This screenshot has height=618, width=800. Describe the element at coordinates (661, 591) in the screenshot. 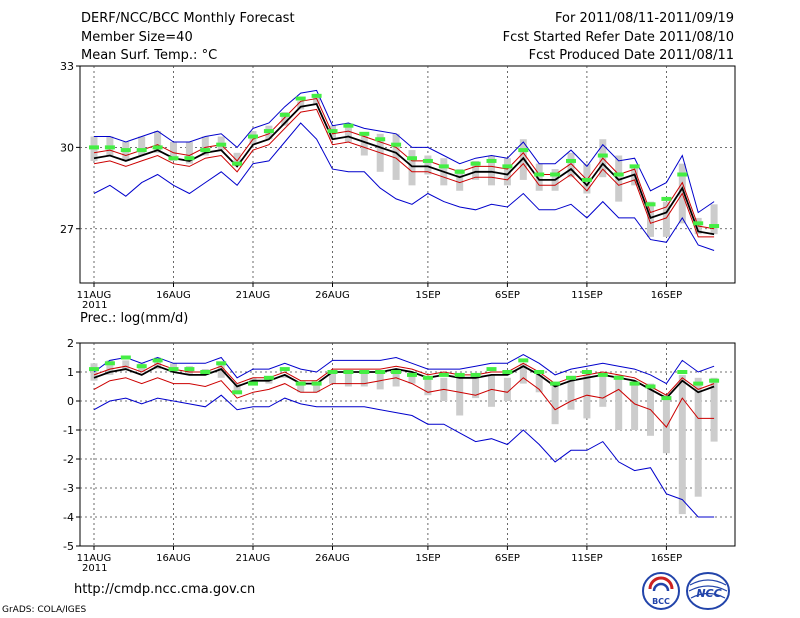

I see `bcc-logo-icon: BCC` at that location.